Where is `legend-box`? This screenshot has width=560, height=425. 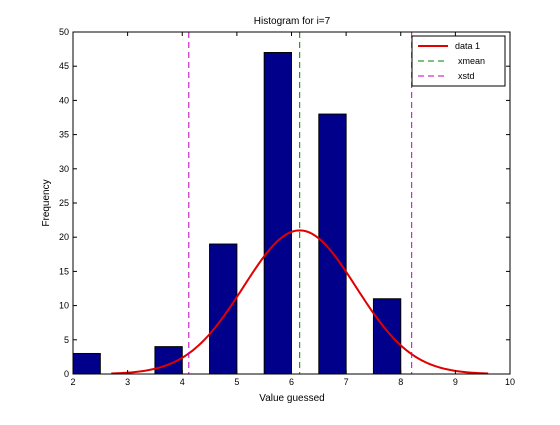 legend-box is located at coordinates (458, 61).